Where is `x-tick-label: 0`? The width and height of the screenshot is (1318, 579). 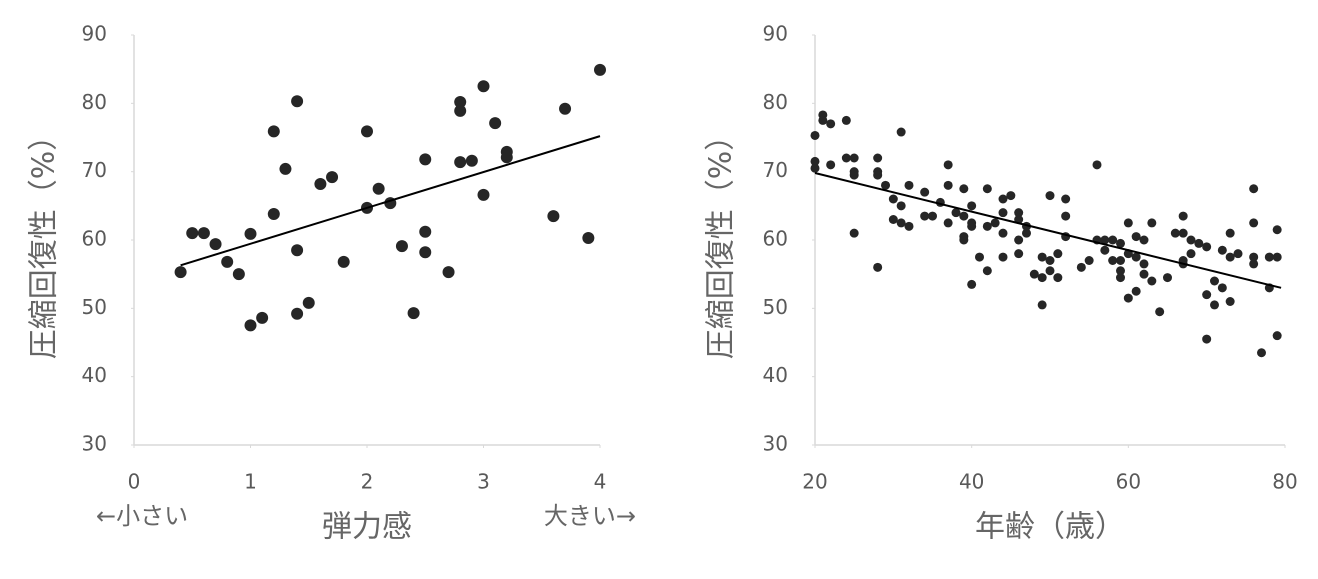
x-tick-label: 0 is located at coordinates (134, 482).